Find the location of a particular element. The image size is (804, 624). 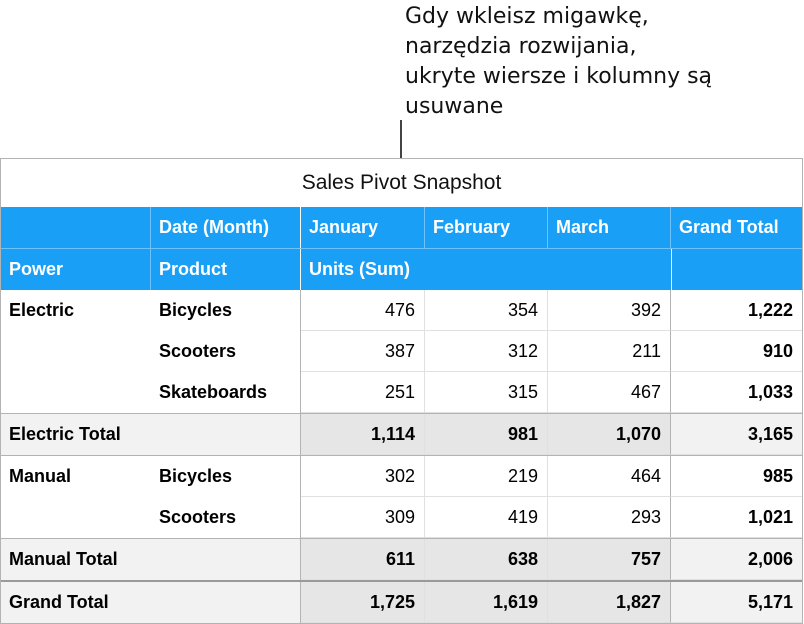

row-total-cell: 3,165 is located at coordinates (736, 434).